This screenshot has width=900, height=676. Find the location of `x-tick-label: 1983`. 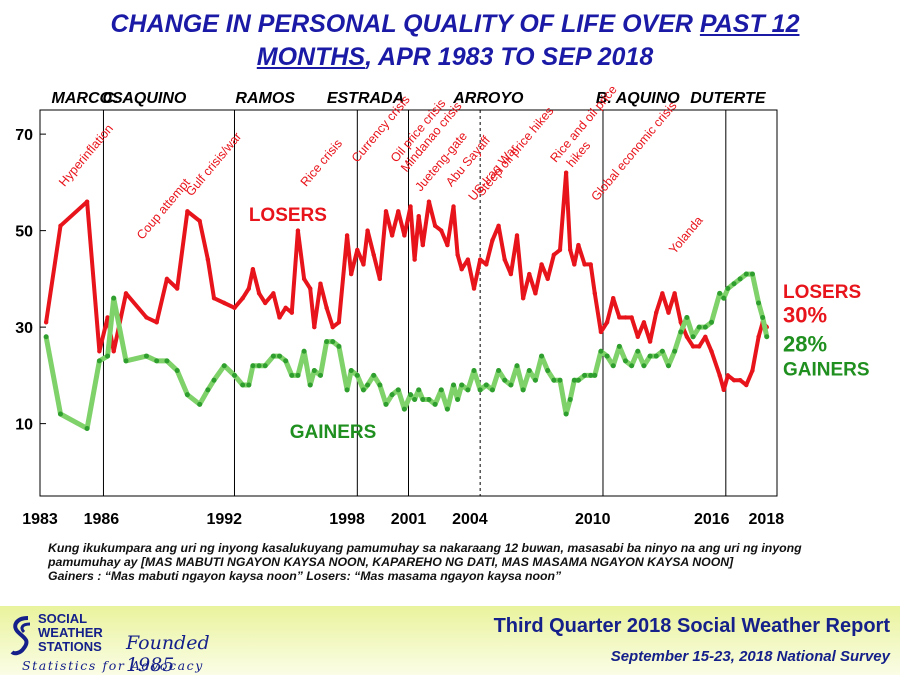

x-tick-label: 1983 is located at coordinates (40, 519).